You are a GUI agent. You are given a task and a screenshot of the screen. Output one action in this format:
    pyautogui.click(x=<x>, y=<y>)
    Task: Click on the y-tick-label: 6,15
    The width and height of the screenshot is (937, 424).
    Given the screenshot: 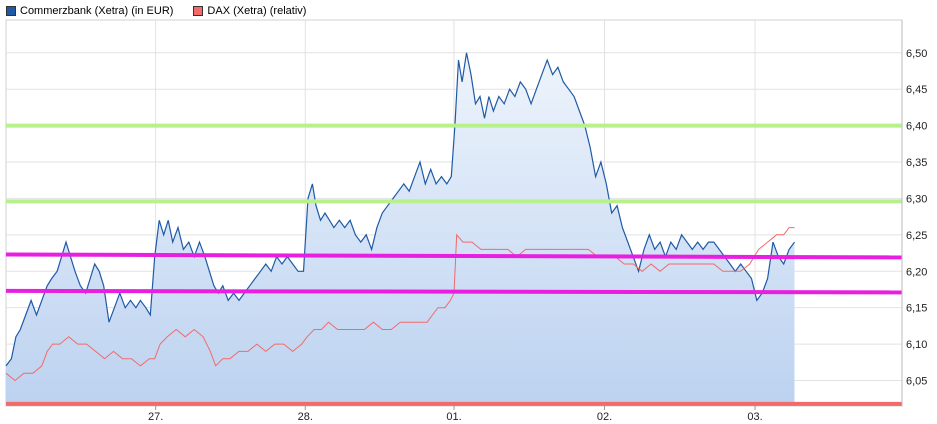 What is the action you would take?
    pyautogui.click(x=916, y=309)
    